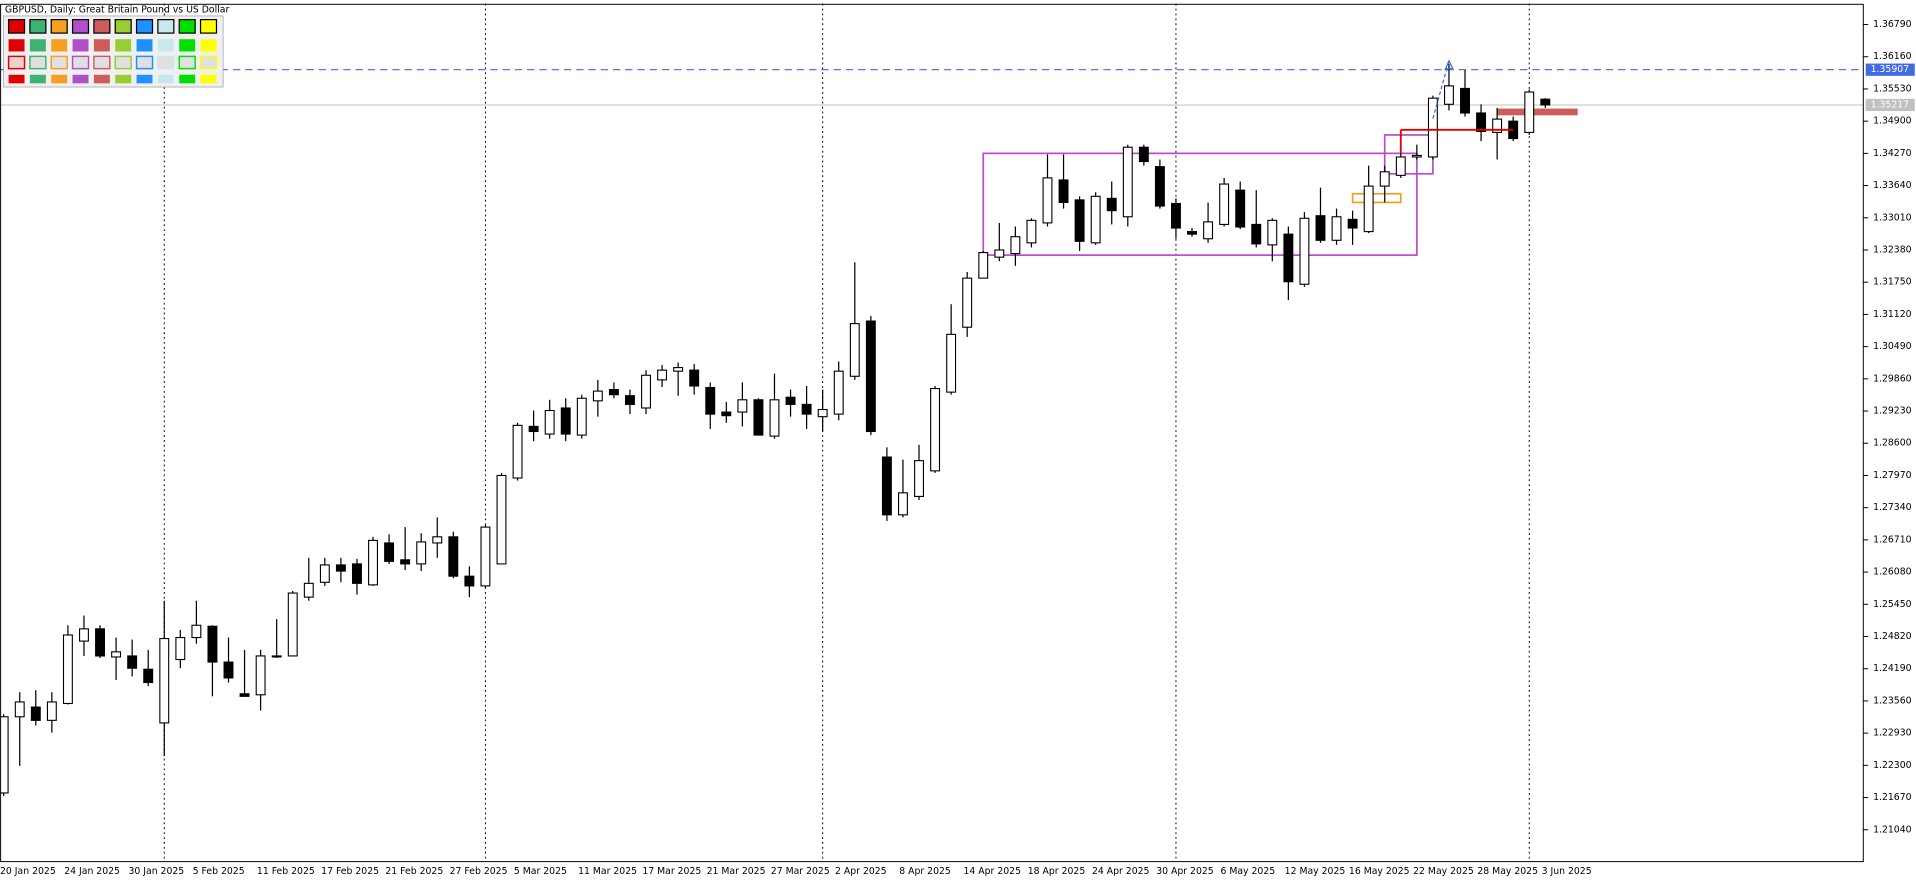 This screenshot has height=880, width=1916. I want to click on x-tick-label: 17 Mar 2025, so click(671, 871).